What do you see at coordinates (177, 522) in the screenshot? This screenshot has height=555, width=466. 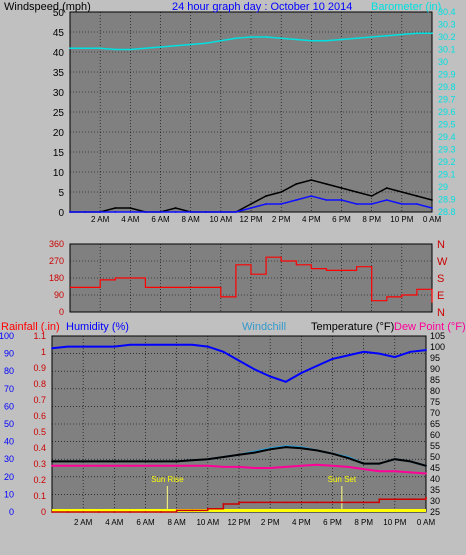 I see `temp-xtick-label: 8 AM` at bounding box center [177, 522].